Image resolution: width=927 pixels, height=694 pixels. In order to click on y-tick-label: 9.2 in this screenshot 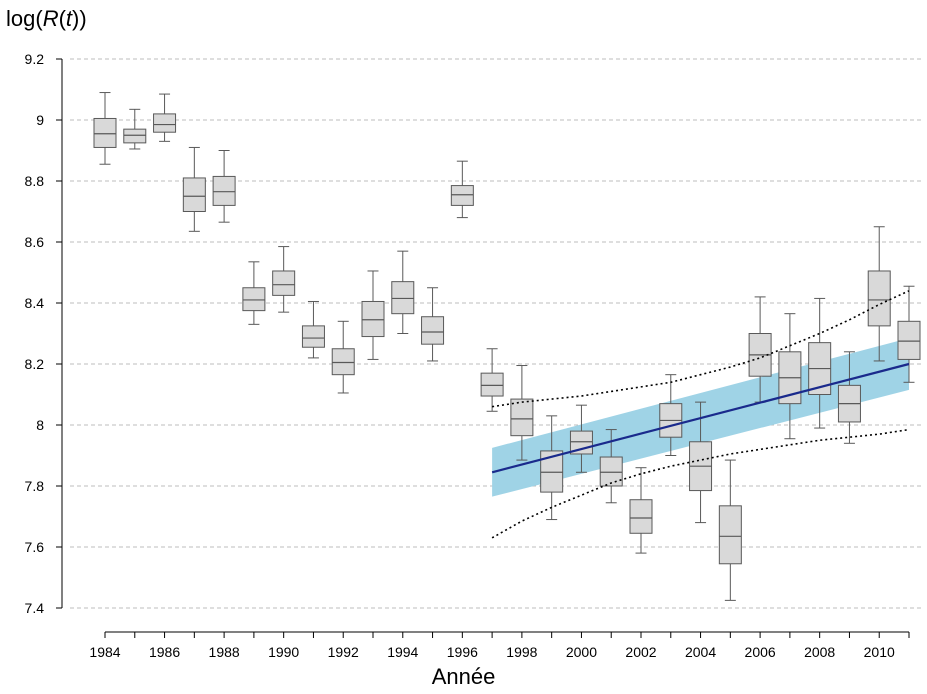, I will do `click(35, 59)`.